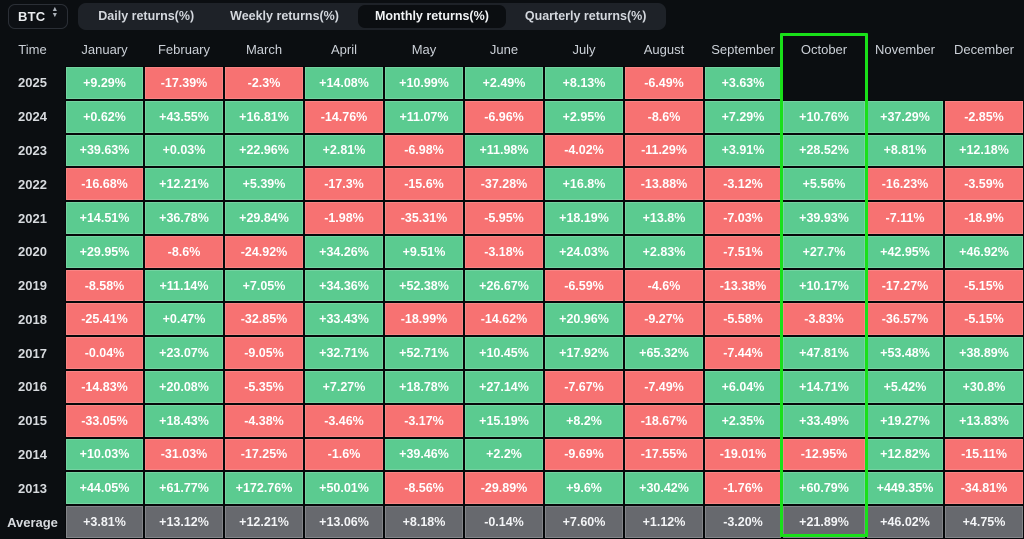 The height and width of the screenshot is (539, 1024). I want to click on return-cell-average-march: +12.21%, so click(264, 522).